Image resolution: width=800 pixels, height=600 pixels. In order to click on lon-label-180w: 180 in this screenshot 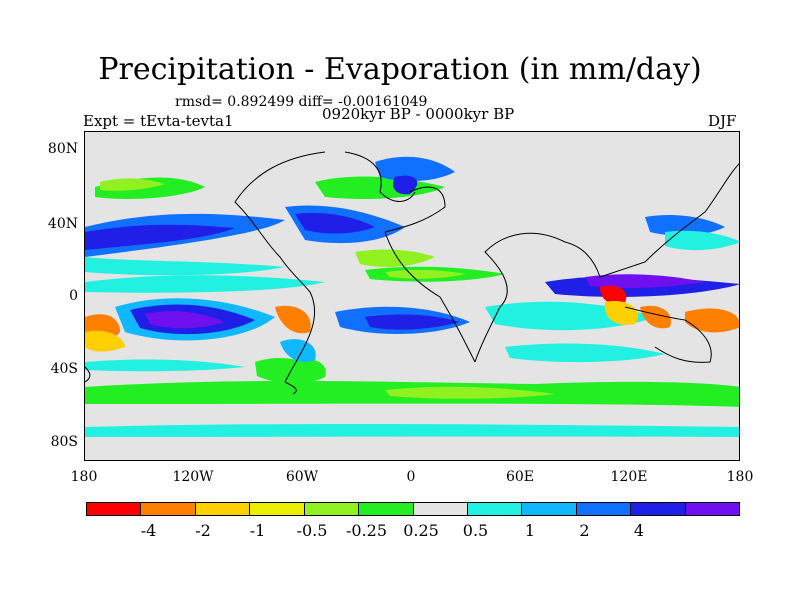, I will do `click(84, 477)`.